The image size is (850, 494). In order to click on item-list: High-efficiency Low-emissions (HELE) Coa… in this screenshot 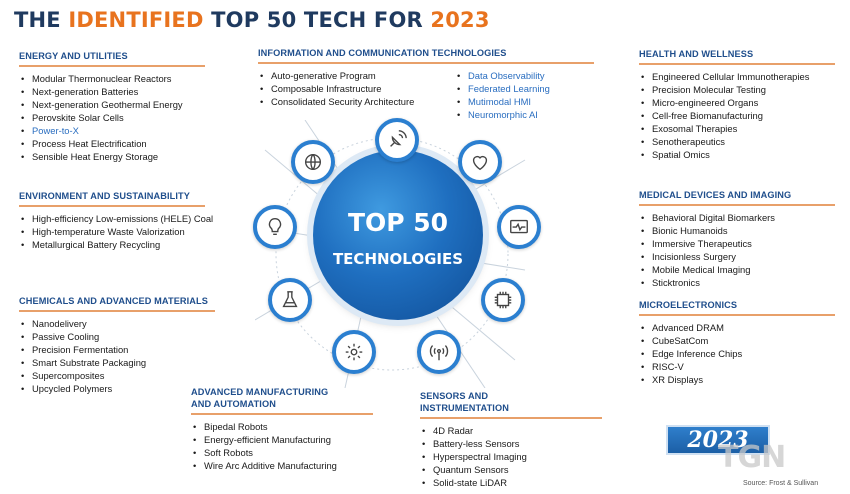, I will do `click(116, 231)`.